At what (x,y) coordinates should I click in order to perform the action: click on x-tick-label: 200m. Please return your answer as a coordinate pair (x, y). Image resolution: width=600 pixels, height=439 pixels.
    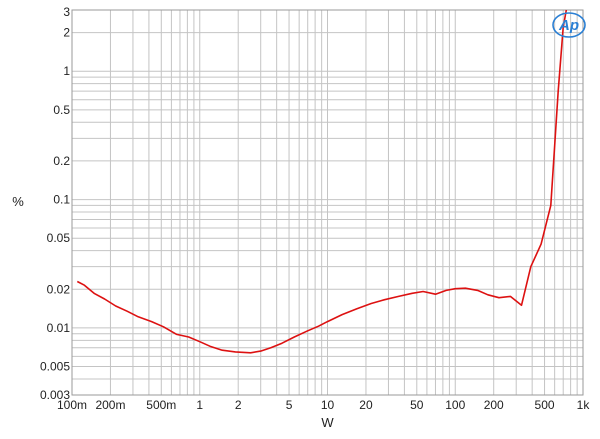
    Looking at the image, I should click on (110, 405).